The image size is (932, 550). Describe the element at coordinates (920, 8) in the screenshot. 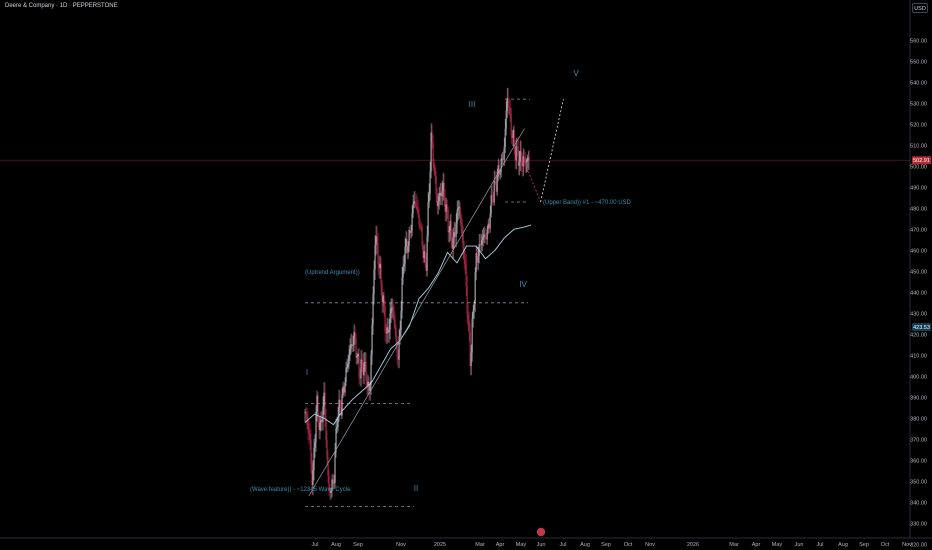

I see `currency-button: USD` at that location.